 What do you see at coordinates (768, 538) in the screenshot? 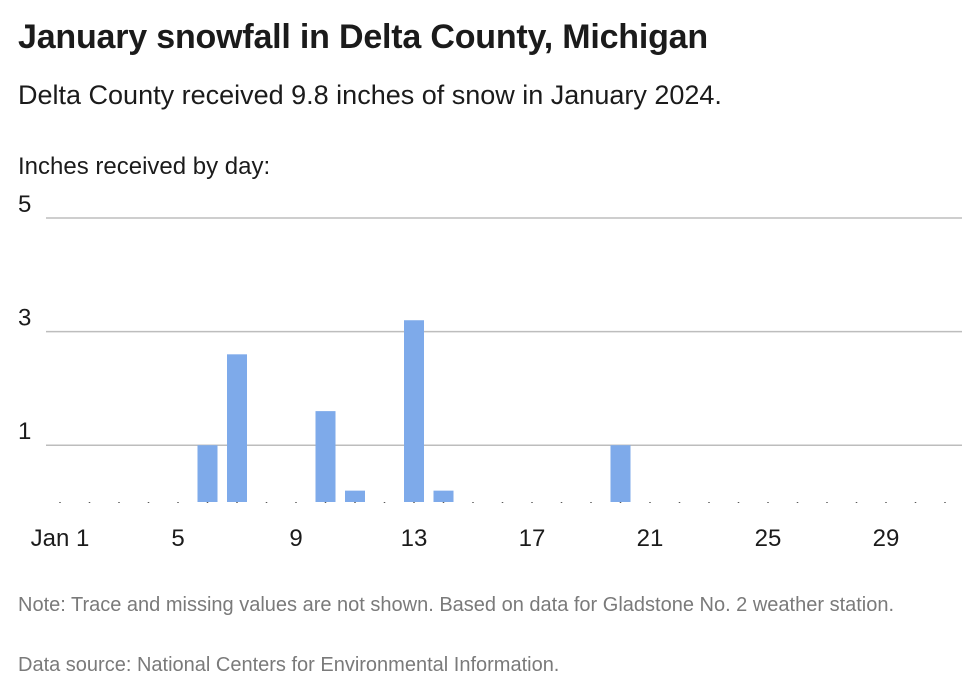
I see `x-tick-label: 25` at bounding box center [768, 538].